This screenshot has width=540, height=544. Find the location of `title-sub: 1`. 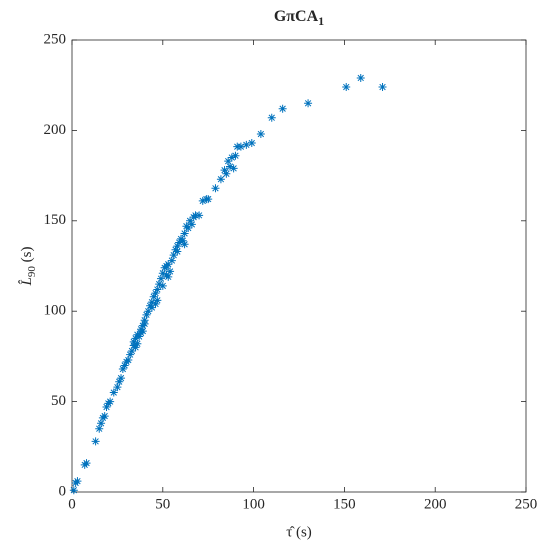

title-sub: 1 is located at coordinates (321, 21).